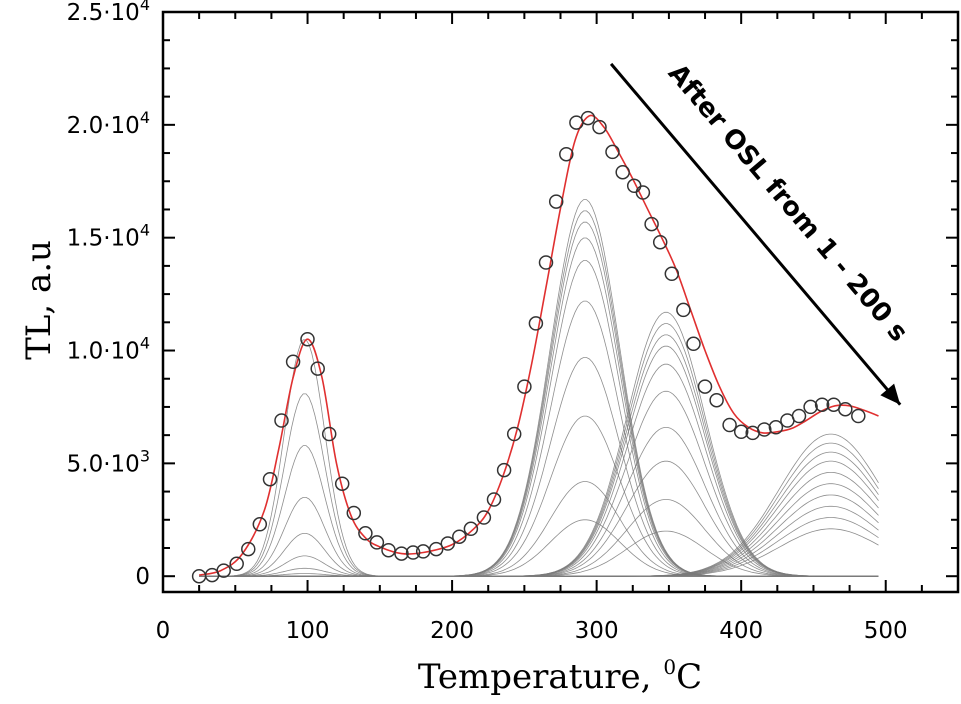  Describe the element at coordinates (689, 677) in the screenshot. I see `x-axis-unit: C` at that location.